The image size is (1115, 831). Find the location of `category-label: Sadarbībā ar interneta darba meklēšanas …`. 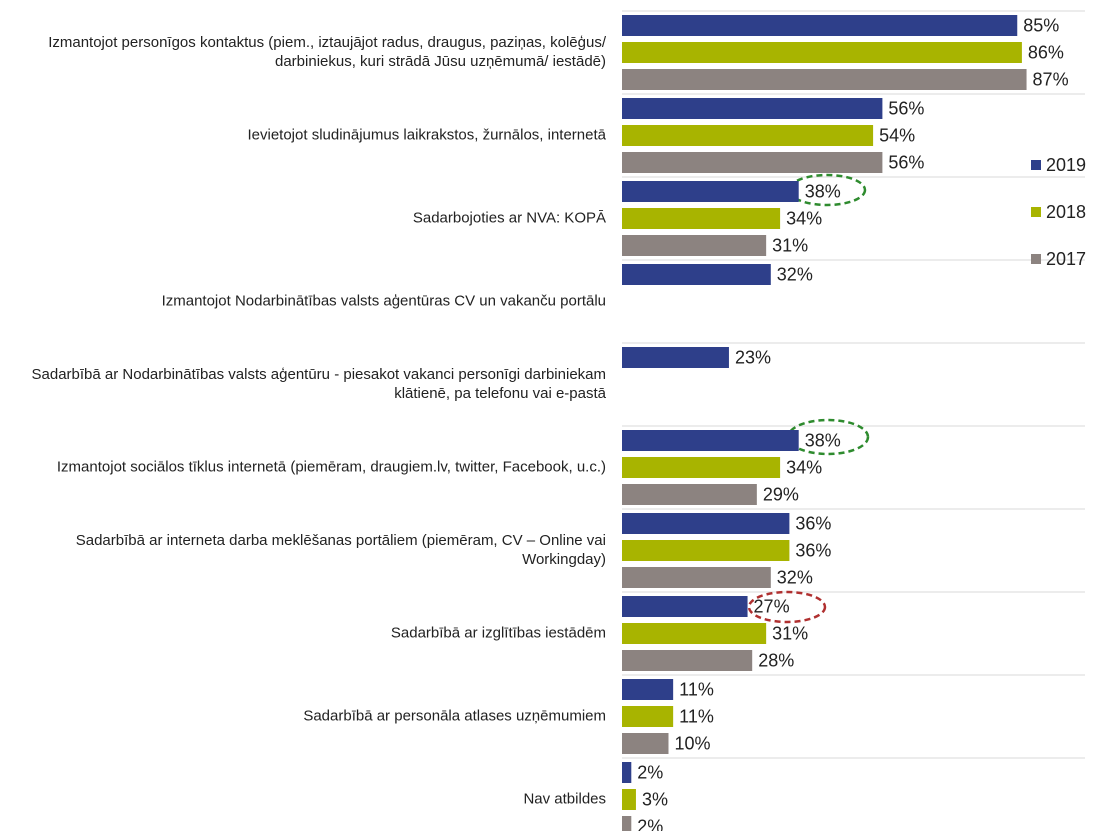

category-label: Sadarbībā ar interneta darba meklēšanas … is located at coordinates (340, 550).